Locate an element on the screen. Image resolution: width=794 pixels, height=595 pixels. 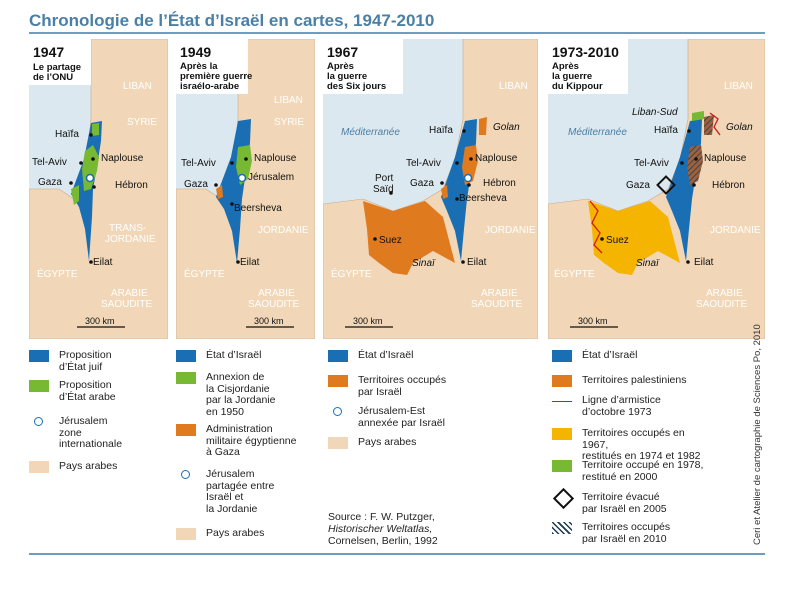
label-golan: Golan is located at coordinates (739, 127).